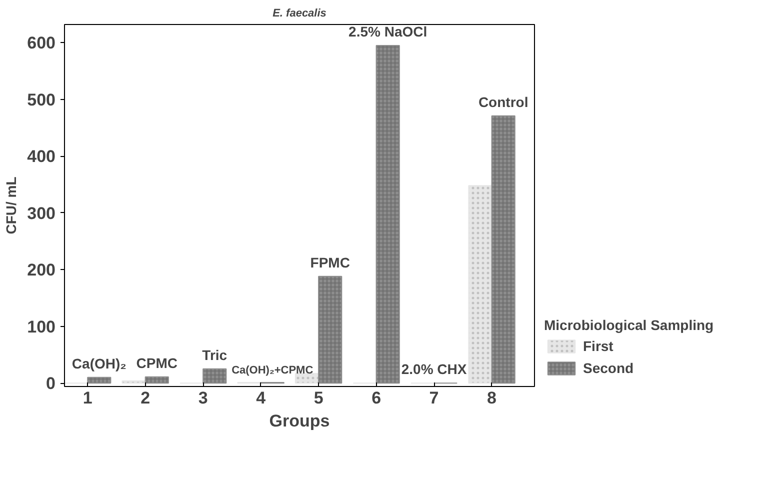 The height and width of the screenshot is (485, 776). What do you see at coordinates (41, 213) in the screenshot?
I see `y-tick-label: 300` at bounding box center [41, 213].